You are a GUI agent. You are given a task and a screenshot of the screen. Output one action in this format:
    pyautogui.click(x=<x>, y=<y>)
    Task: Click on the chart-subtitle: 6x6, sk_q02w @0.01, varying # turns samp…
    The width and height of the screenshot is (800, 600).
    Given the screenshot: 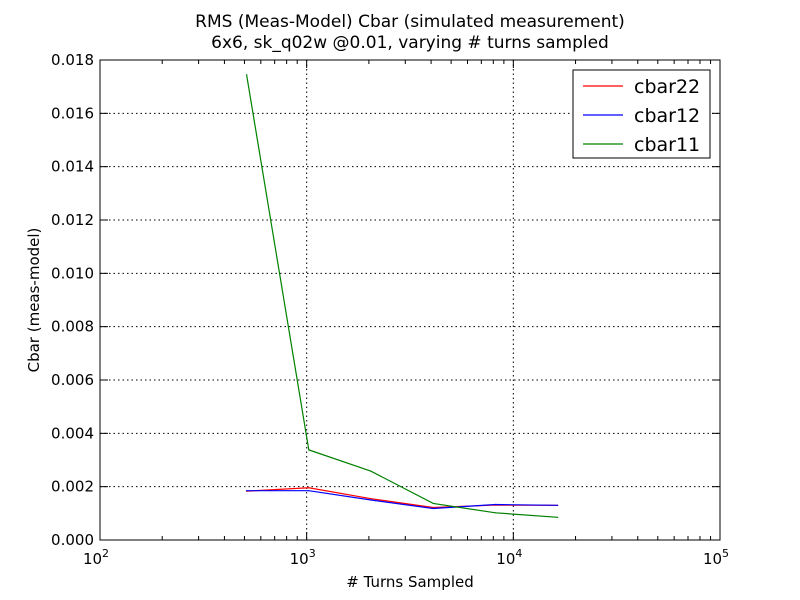 What is the action you would take?
    pyautogui.click(x=410, y=43)
    